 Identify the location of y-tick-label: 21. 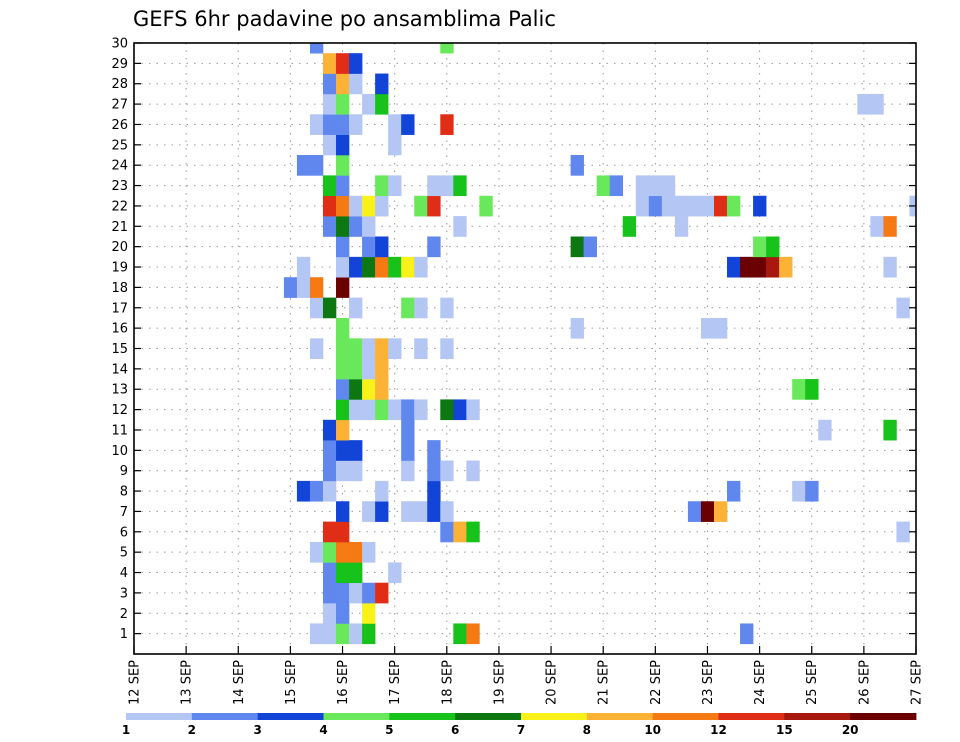
(119, 227).